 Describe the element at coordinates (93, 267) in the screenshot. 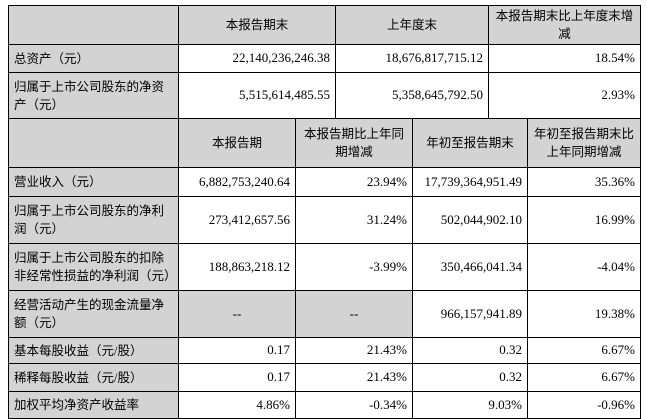

I see `row-label: 归属于上市公司股东的扣除非经常性损益的净利润（元）` at that location.